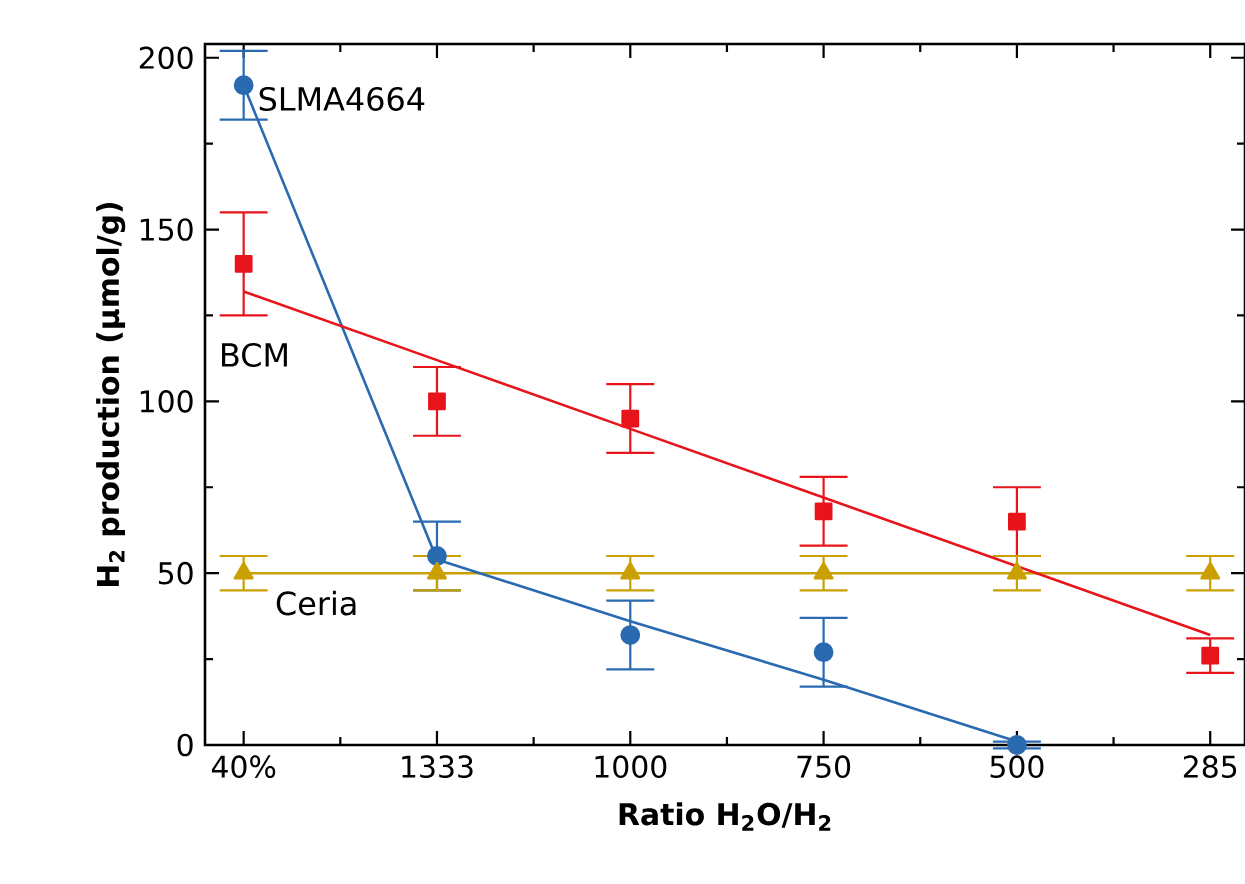 This screenshot has width=1245, height=884. What do you see at coordinates (1210, 766) in the screenshot?
I see `x-tick-label: 285` at bounding box center [1210, 766].